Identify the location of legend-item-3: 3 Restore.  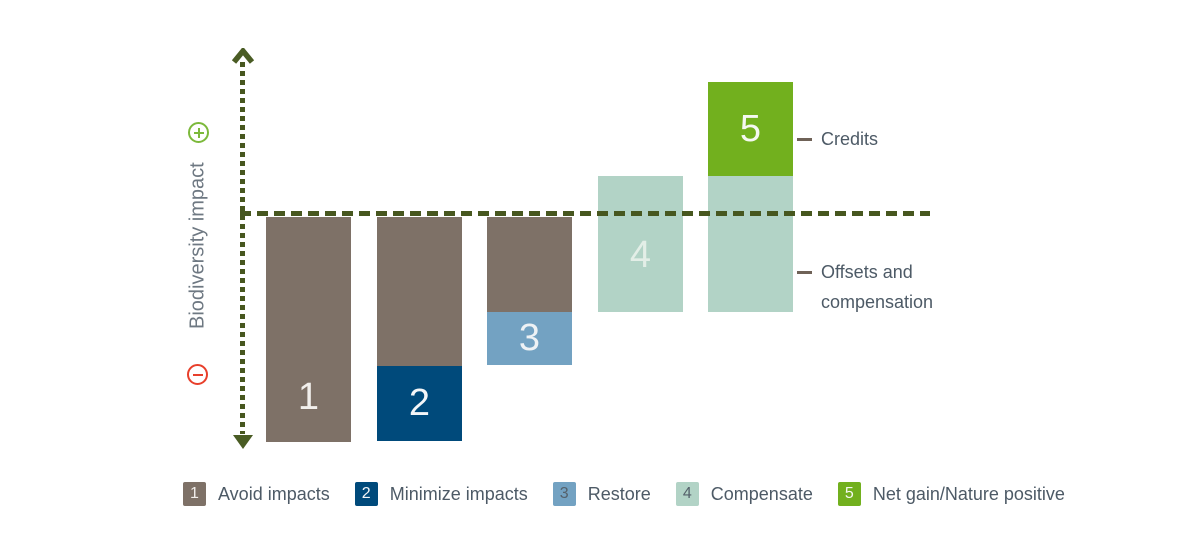
(601, 494).